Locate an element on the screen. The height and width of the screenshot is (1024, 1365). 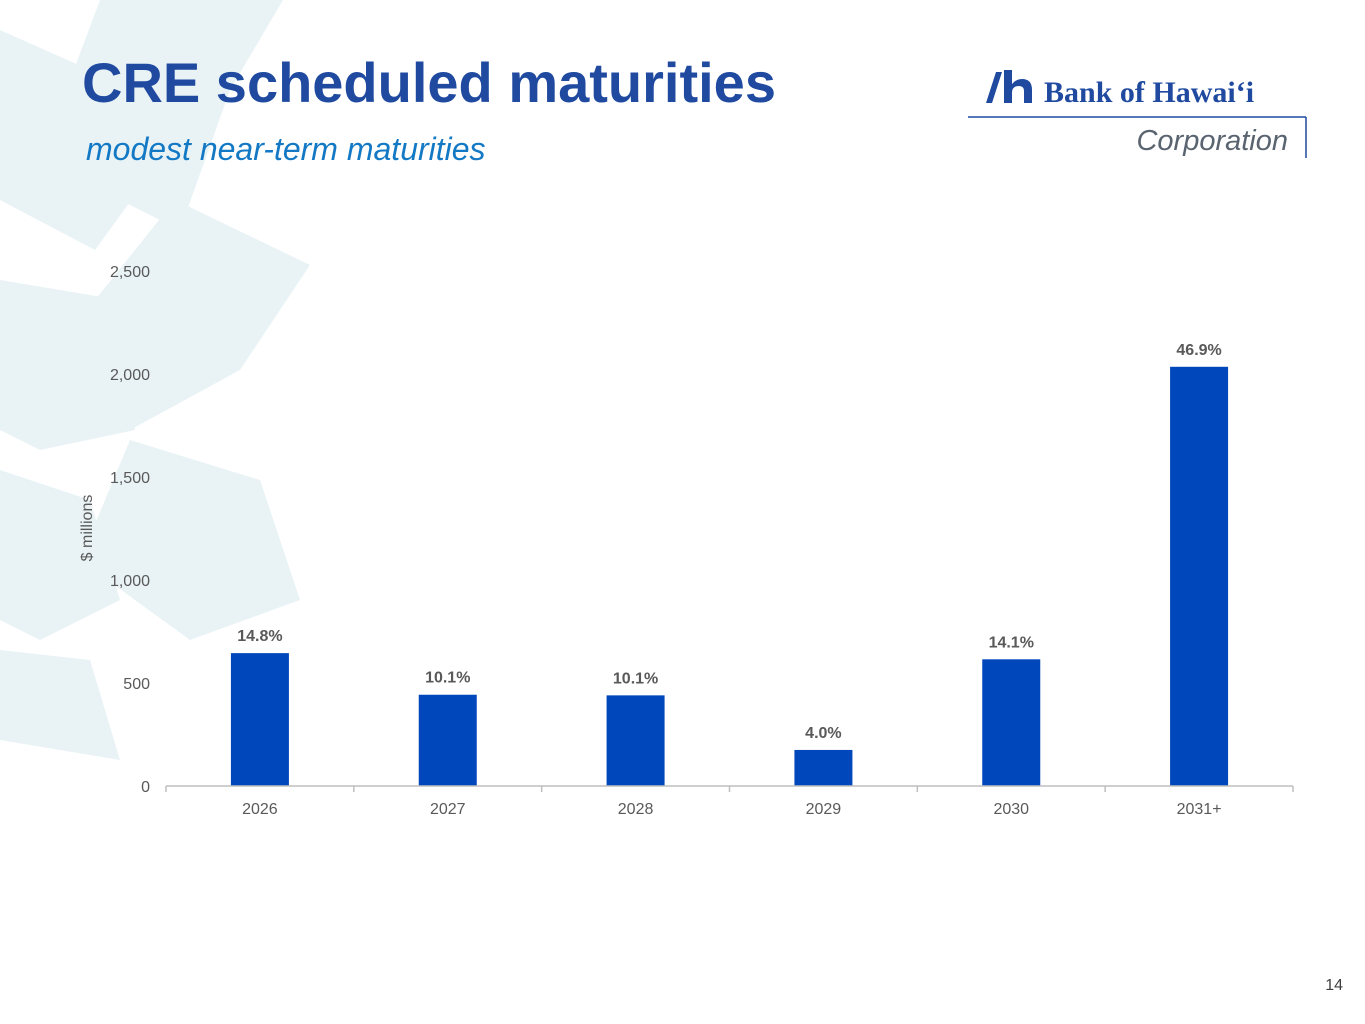
company-logo: Bank of Hawaiʻi Corporation is located at coordinates (1137, 114).